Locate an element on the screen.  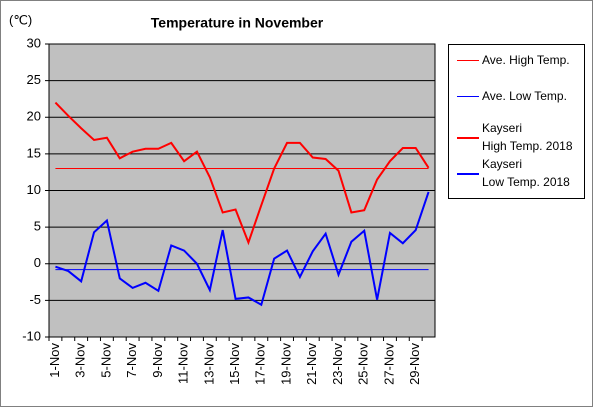
y-tick-label: -10 is located at coordinates (31, 335).